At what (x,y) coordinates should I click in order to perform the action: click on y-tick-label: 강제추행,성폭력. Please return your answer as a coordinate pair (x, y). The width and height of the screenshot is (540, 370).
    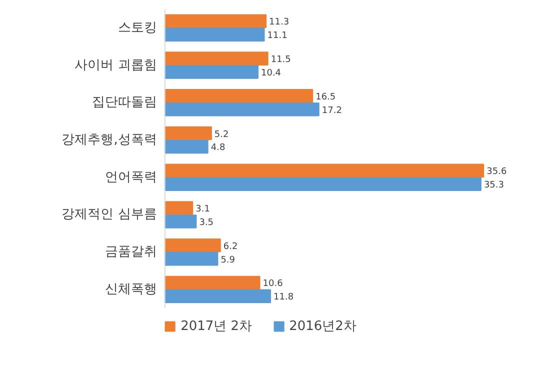
    Looking at the image, I should click on (109, 140).